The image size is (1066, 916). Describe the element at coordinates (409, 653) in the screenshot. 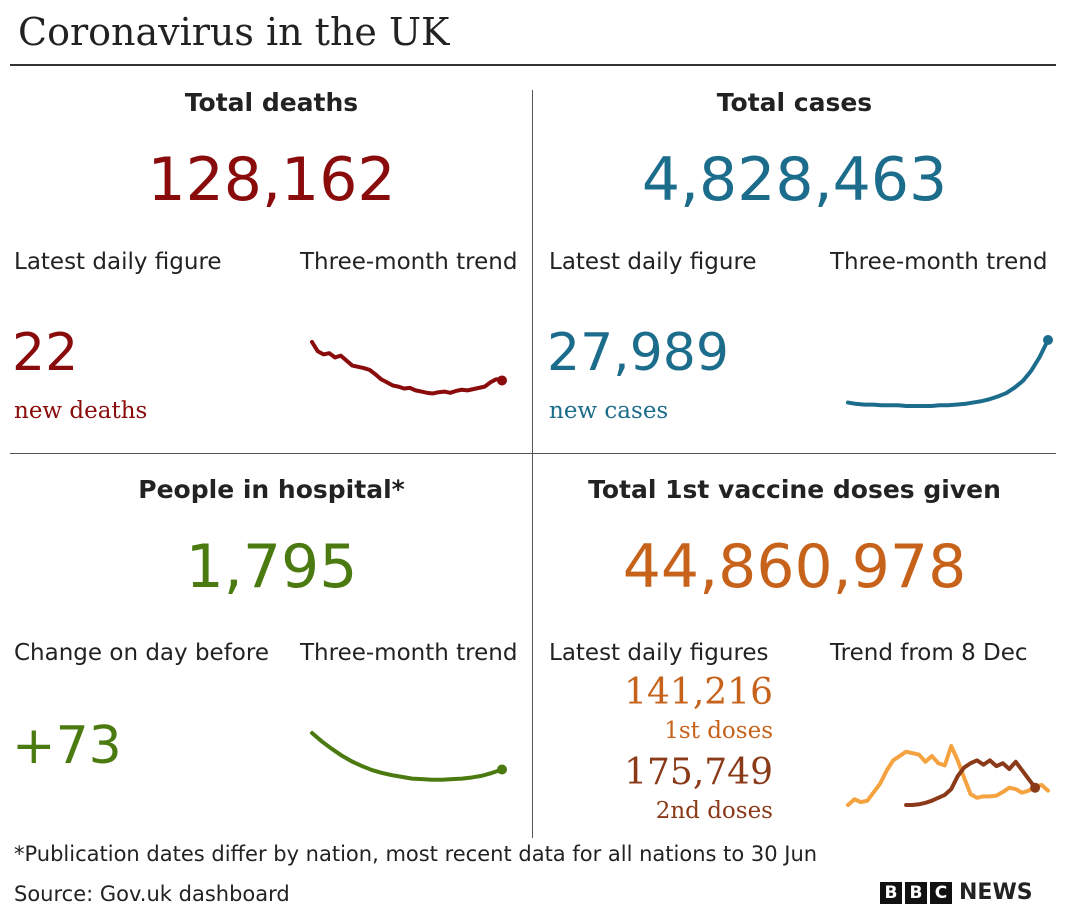

I see `hospital-trend-label: Three-month trend` at that location.